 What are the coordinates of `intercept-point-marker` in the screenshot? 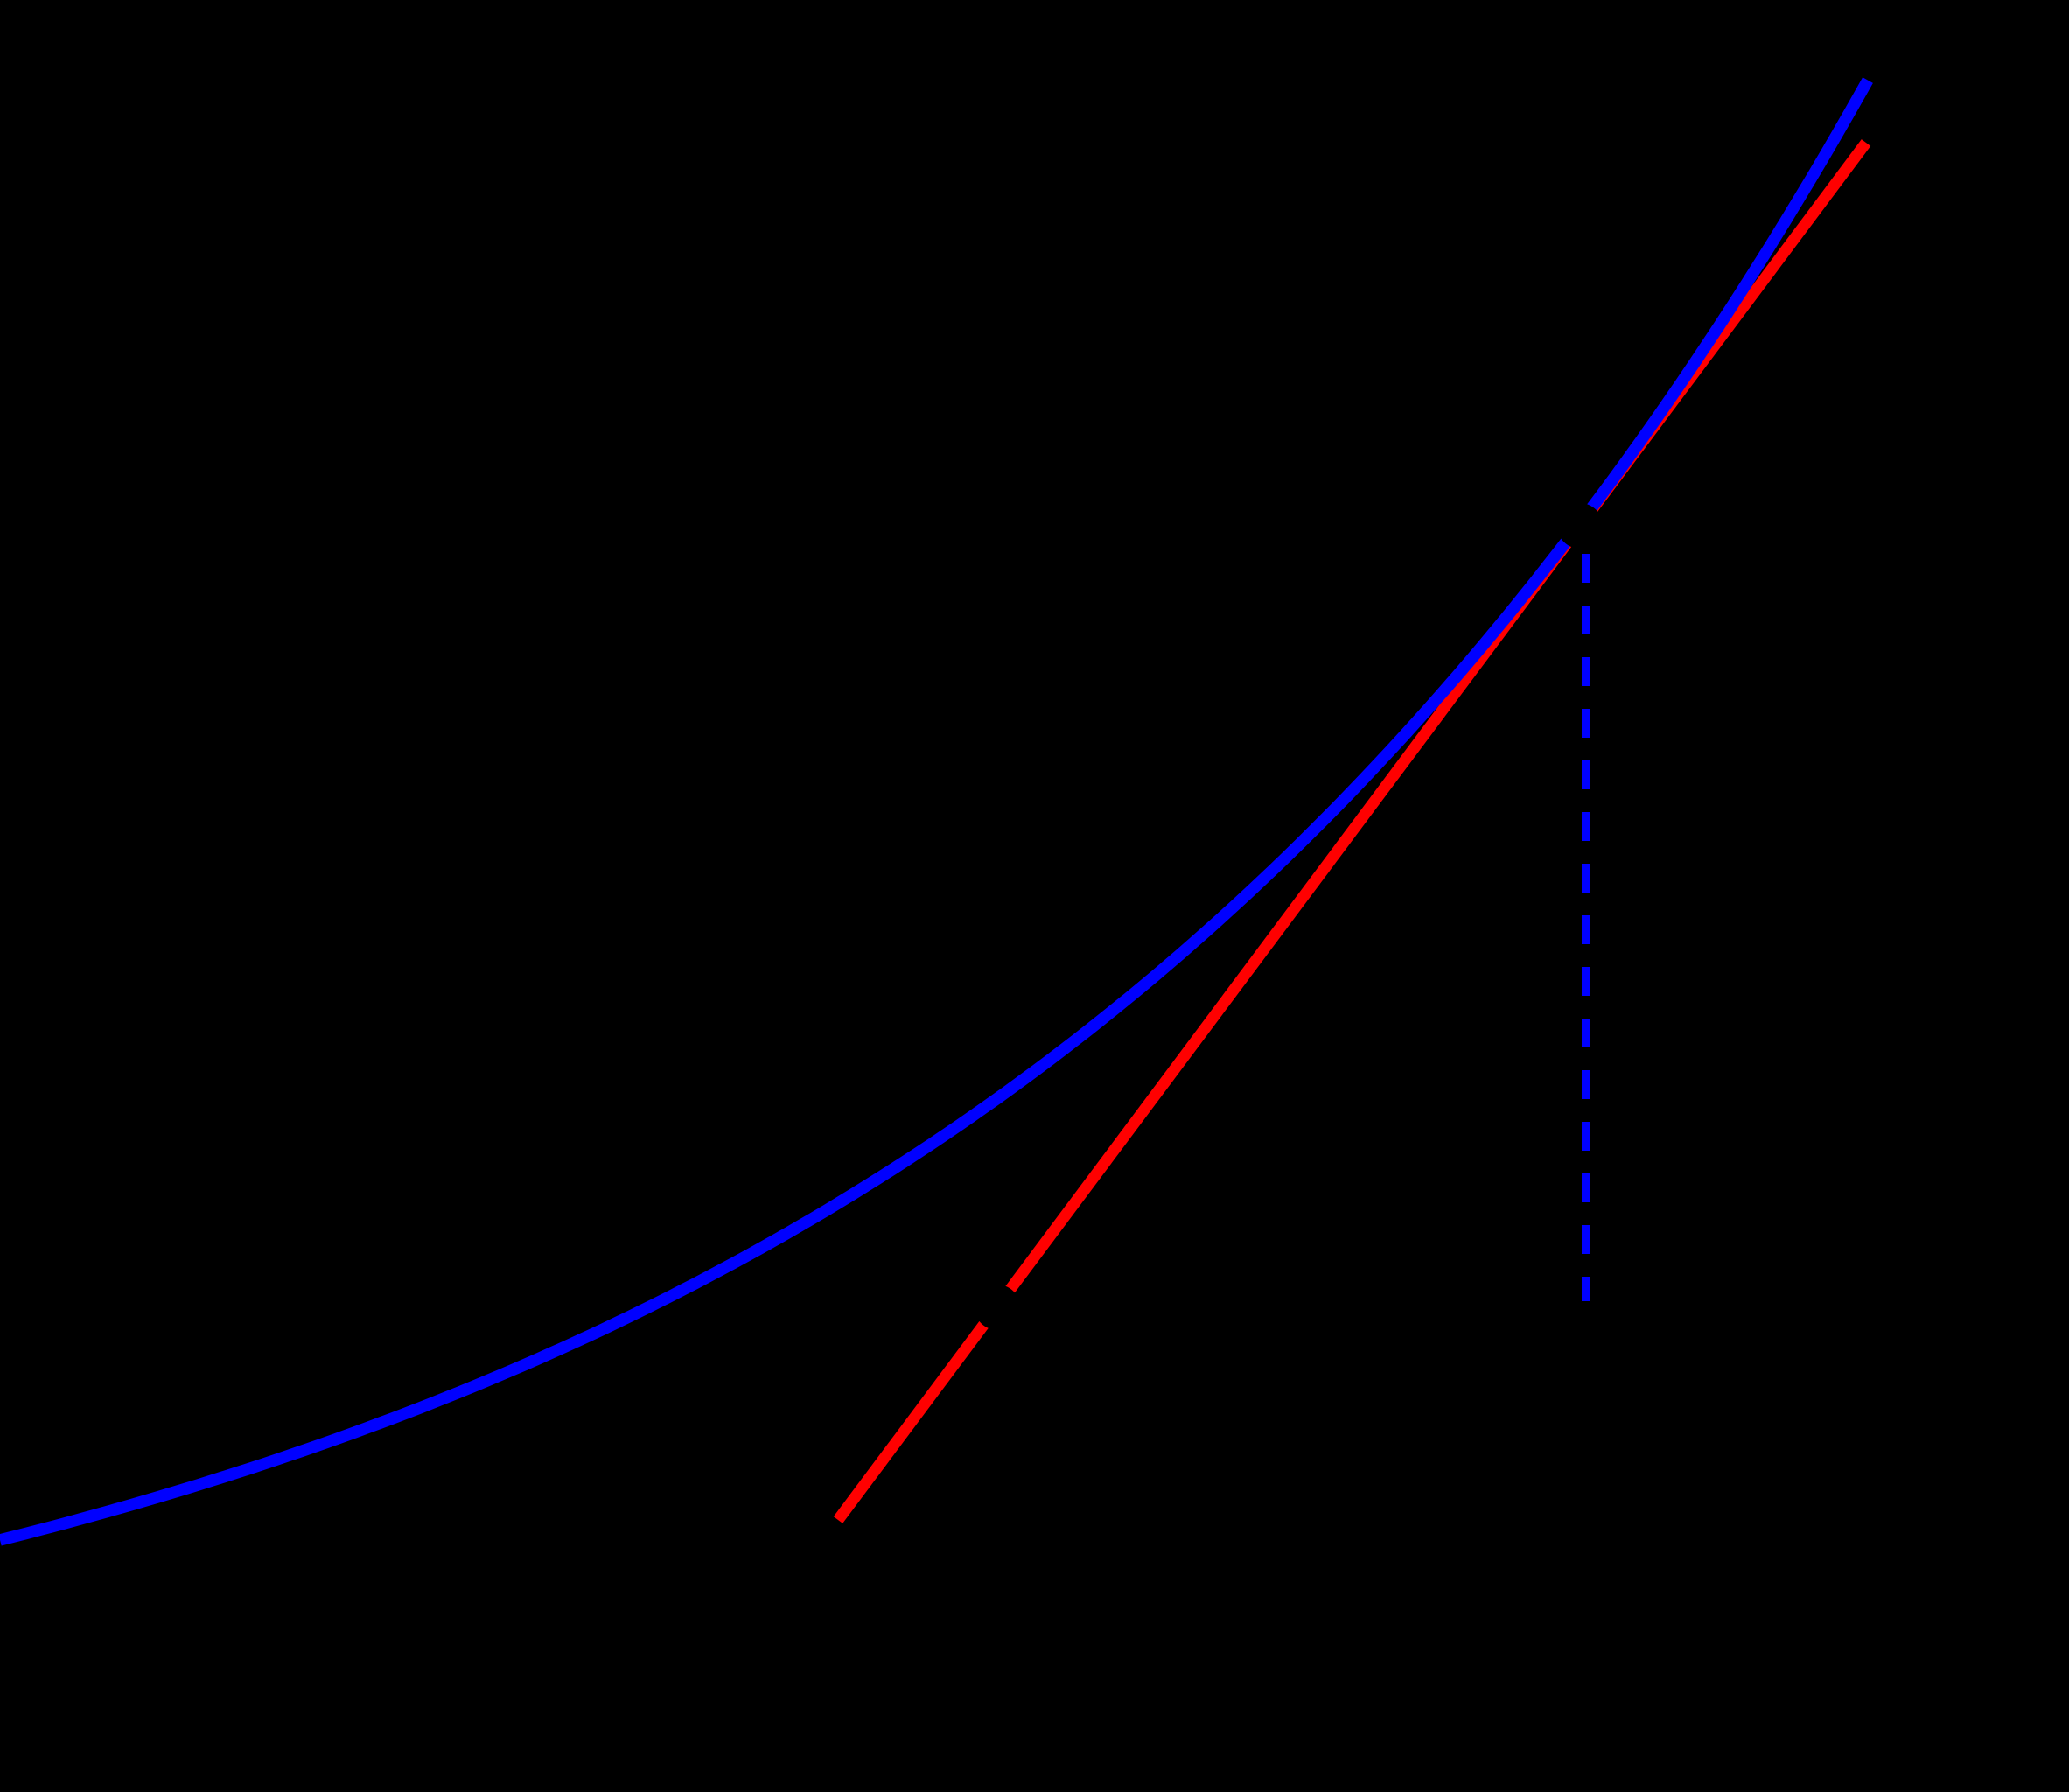 It's located at (997, 1307).